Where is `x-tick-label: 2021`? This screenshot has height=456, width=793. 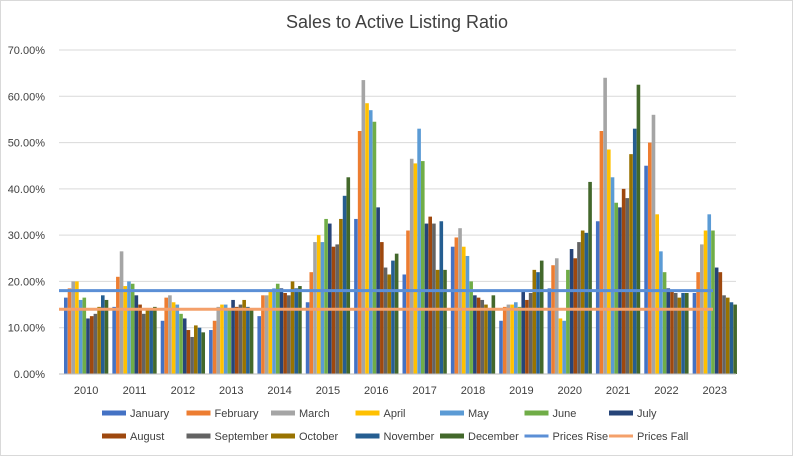 x-tick-label: 2021 is located at coordinates (618, 391).